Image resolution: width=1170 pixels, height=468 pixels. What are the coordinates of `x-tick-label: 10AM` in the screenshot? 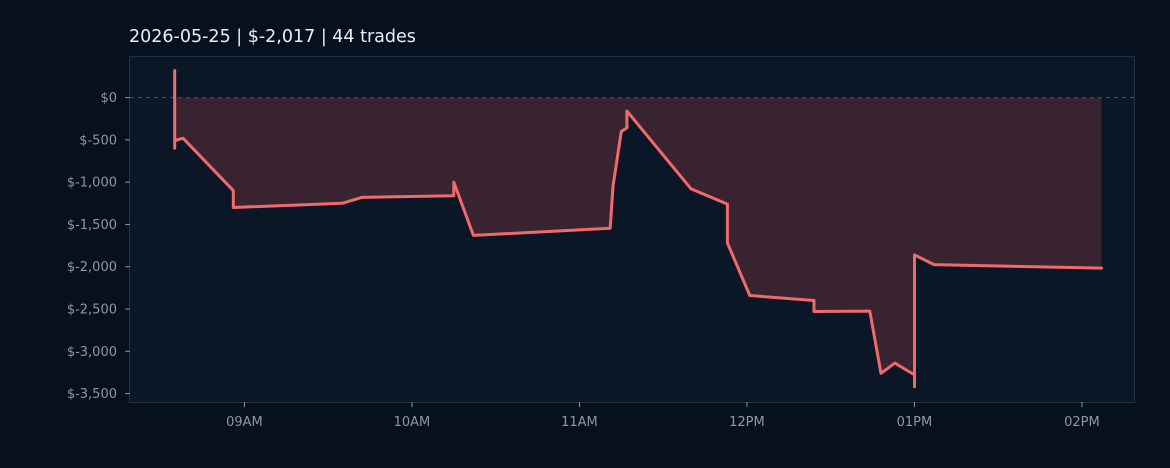 It's located at (412, 422).